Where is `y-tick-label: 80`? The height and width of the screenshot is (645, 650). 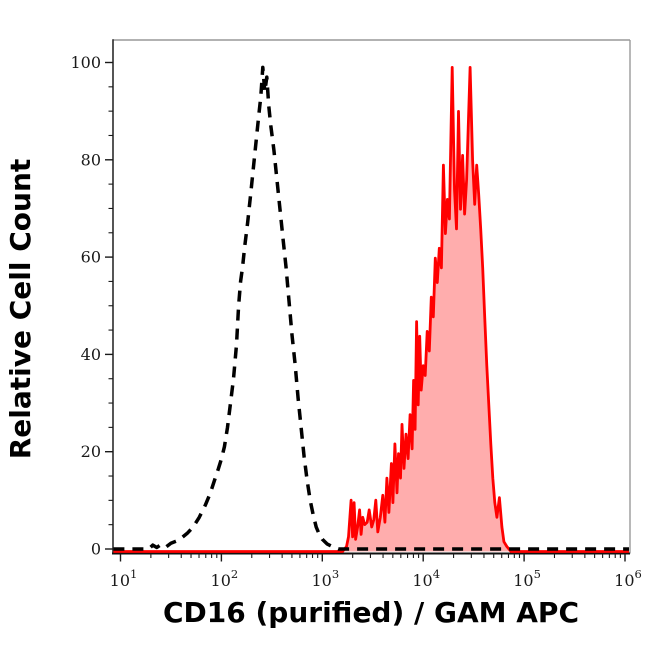
y-tick-label: 80 is located at coordinates (91, 159).